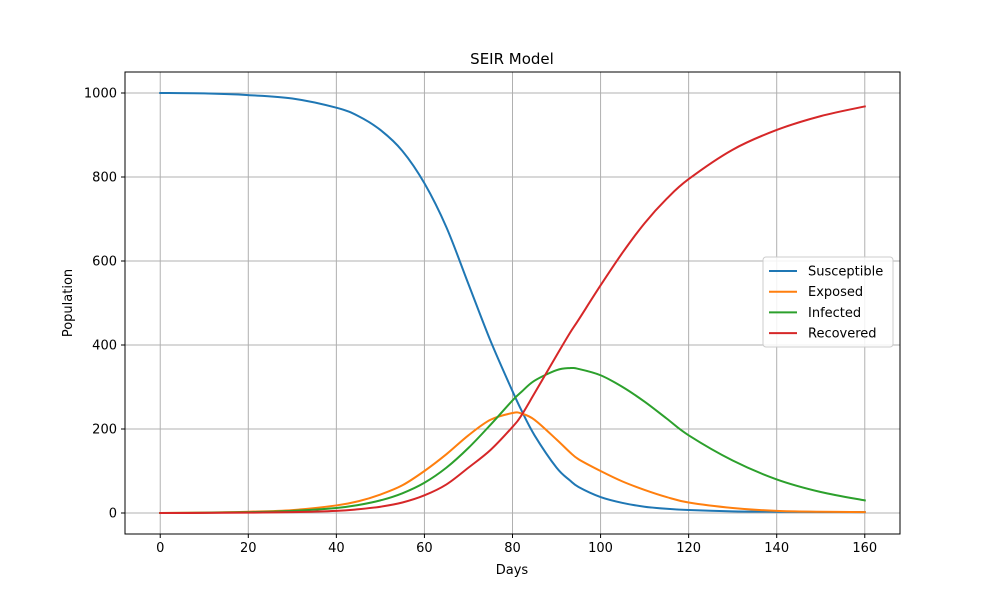 The height and width of the screenshot is (600, 1000). I want to click on x-tick-label: 120, so click(688, 548).